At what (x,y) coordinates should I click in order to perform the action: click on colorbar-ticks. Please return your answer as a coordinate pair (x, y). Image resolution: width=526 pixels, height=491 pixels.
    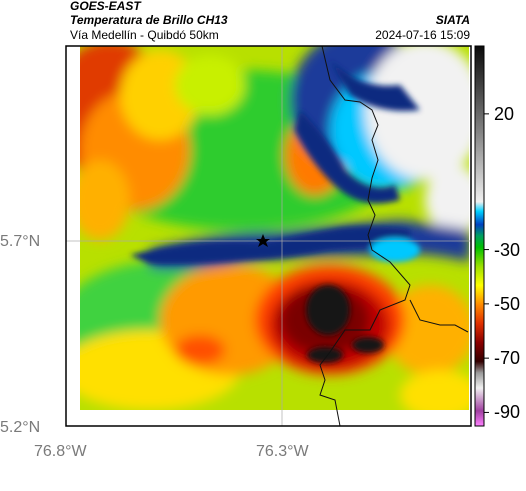
    Looking at the image, I should click on (486, 263).